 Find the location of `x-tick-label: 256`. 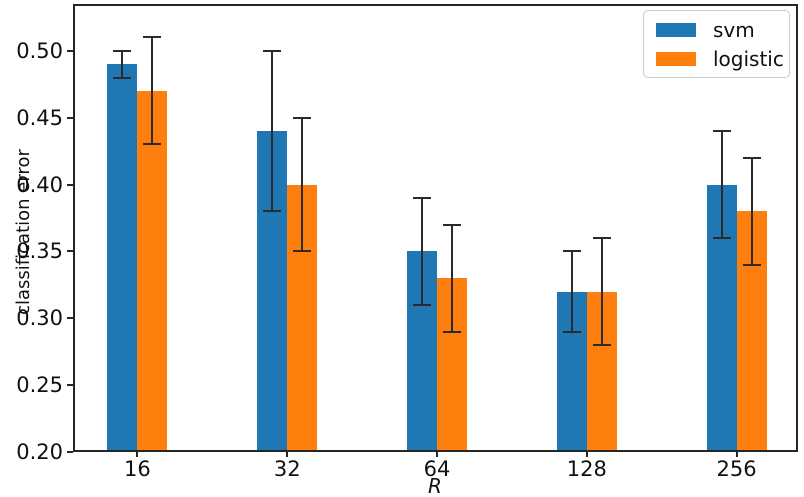

x-tick-label: 256 is located at coordinates (736, 469).